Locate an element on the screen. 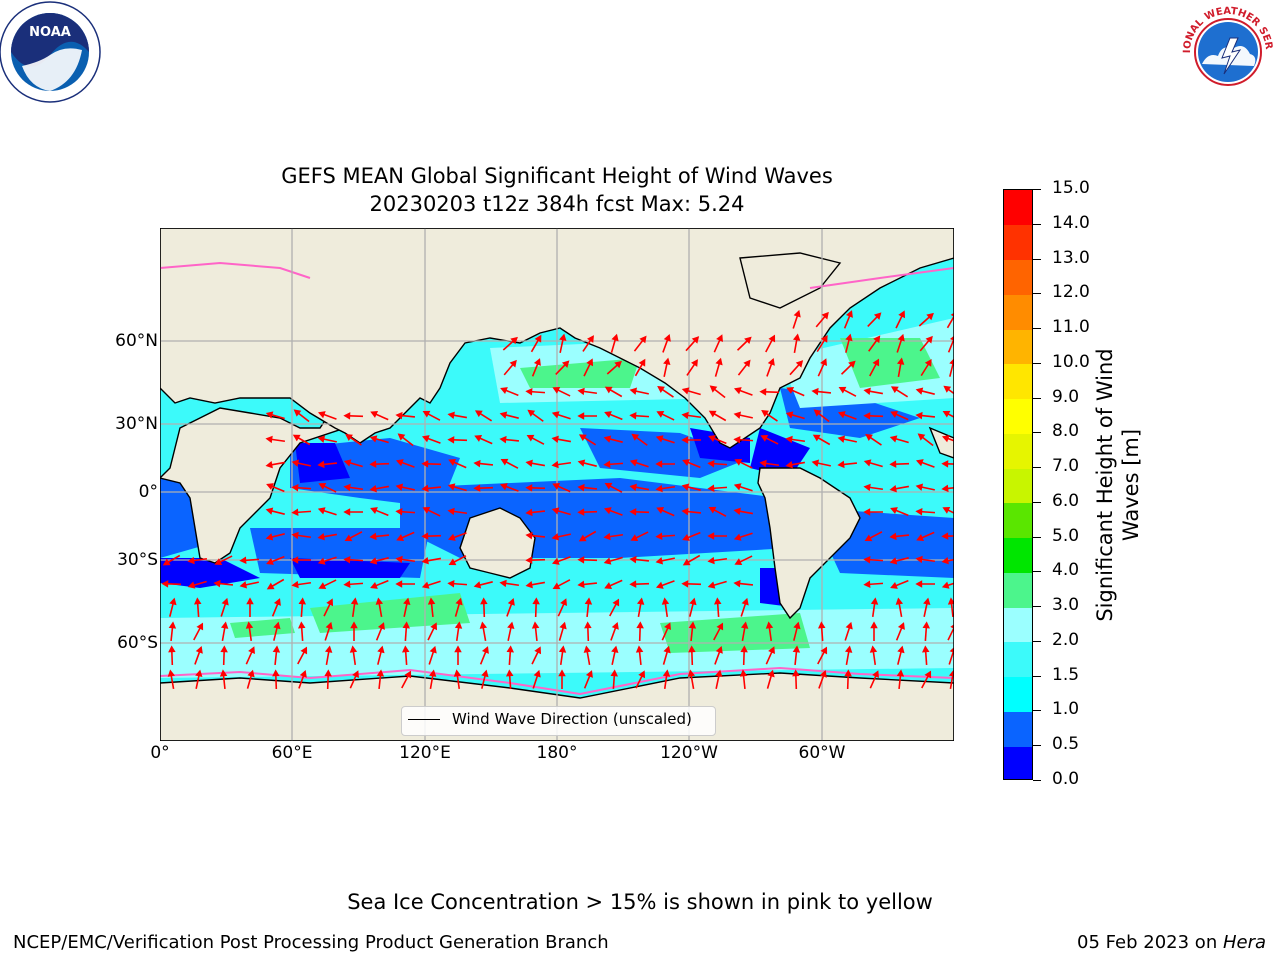 This screenshot has width=1280, height=960. lat-label-0: 0° is located at coordinates (148, 492).